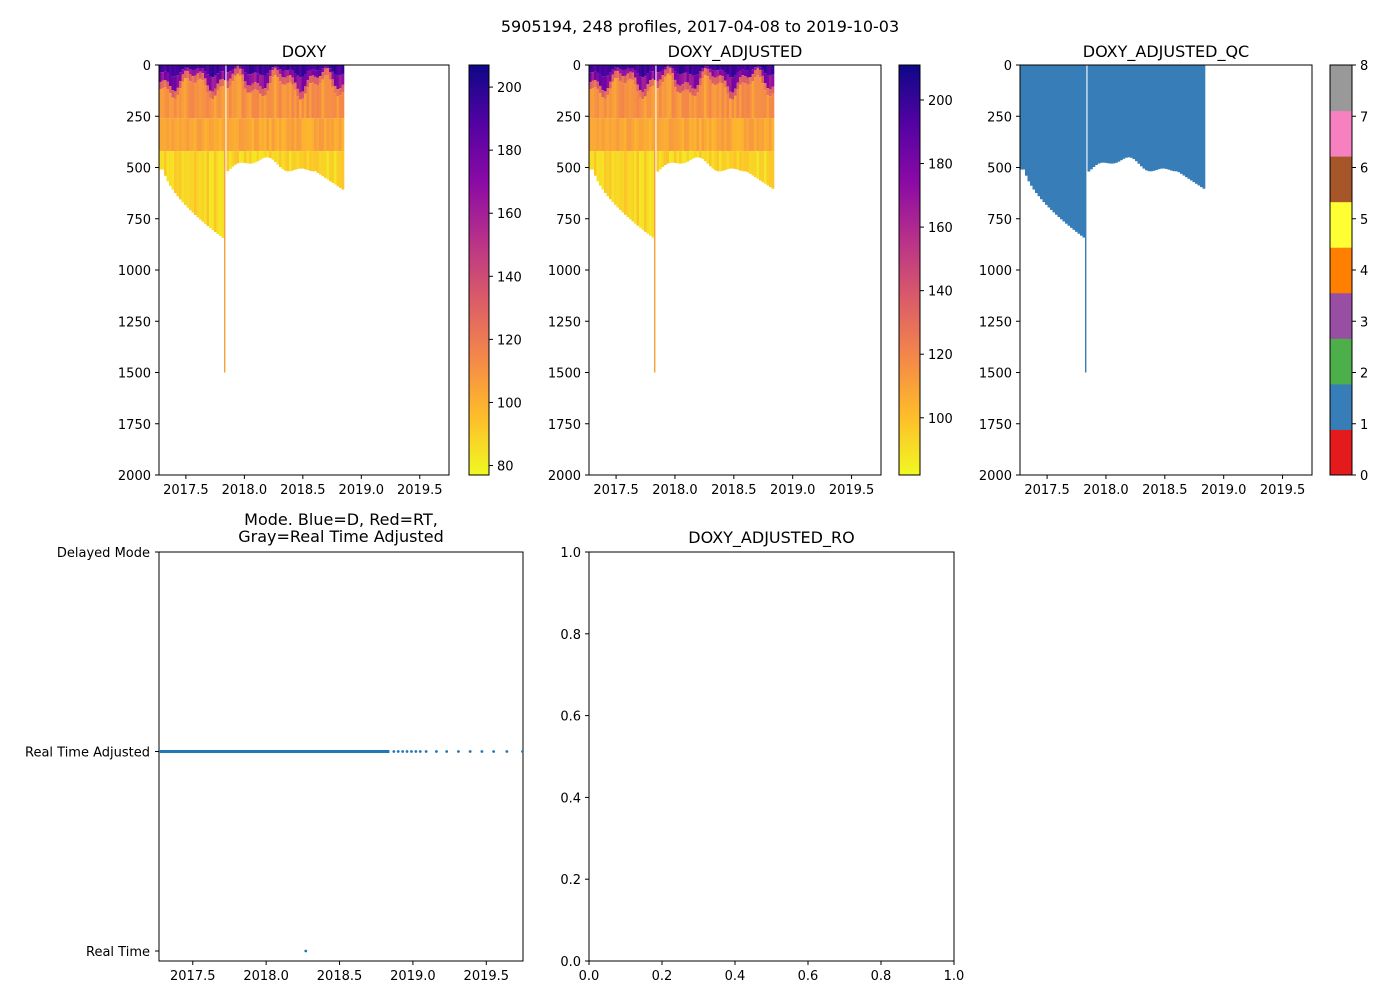 The height and width of the screenshot is (1000, 1400). Describe the element at coordinates (1364, 476) in the screenshot. I see `colorbar-tick-label: 0` at that location.